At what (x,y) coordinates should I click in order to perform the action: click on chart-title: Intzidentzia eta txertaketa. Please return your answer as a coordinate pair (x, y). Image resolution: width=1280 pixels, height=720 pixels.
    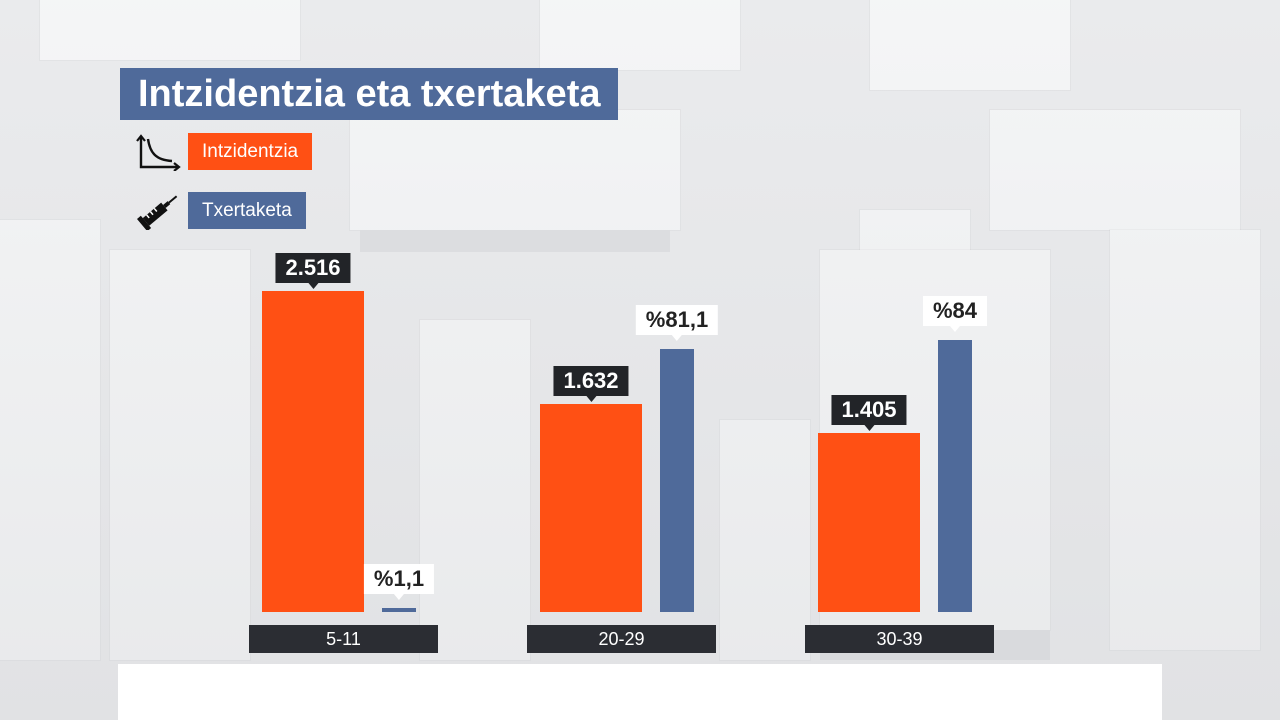
    Looking at the image, I should click on (369, 94).